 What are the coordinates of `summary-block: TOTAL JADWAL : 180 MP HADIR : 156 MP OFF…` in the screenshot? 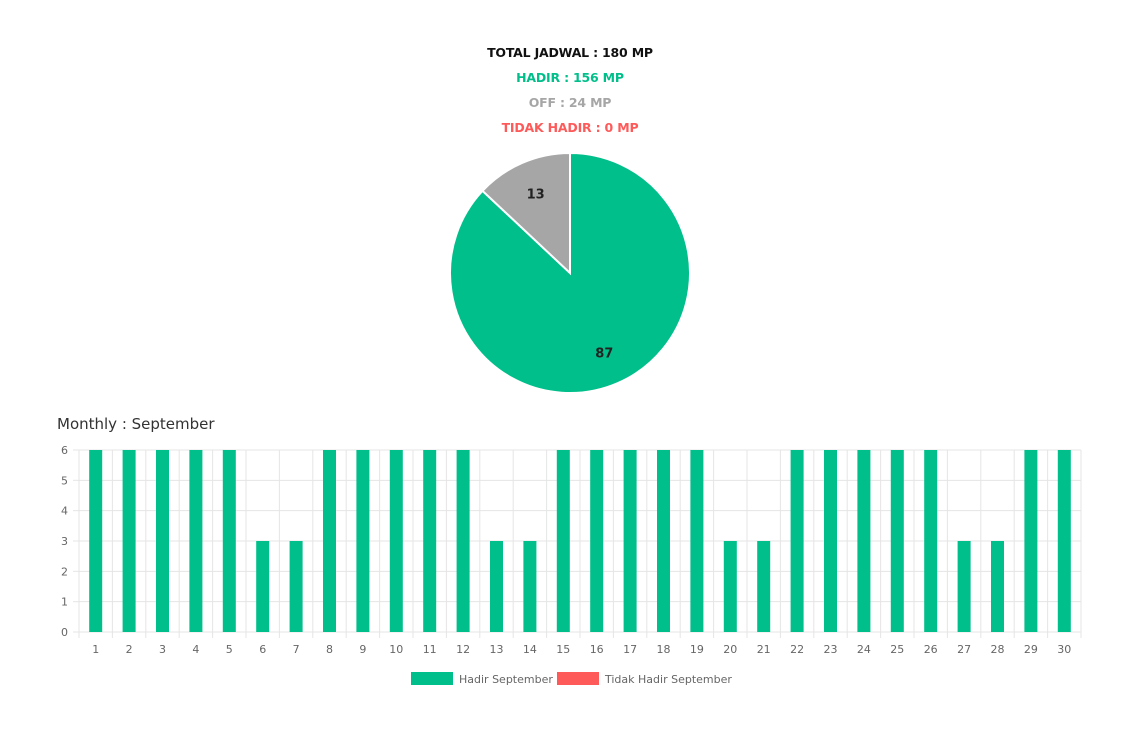 It's located at (570, 90).